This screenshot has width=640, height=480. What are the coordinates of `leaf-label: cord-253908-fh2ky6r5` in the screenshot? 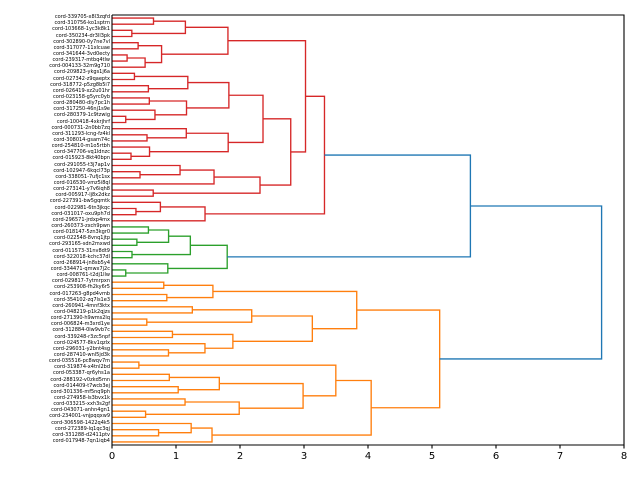 It's located at (82, 287).